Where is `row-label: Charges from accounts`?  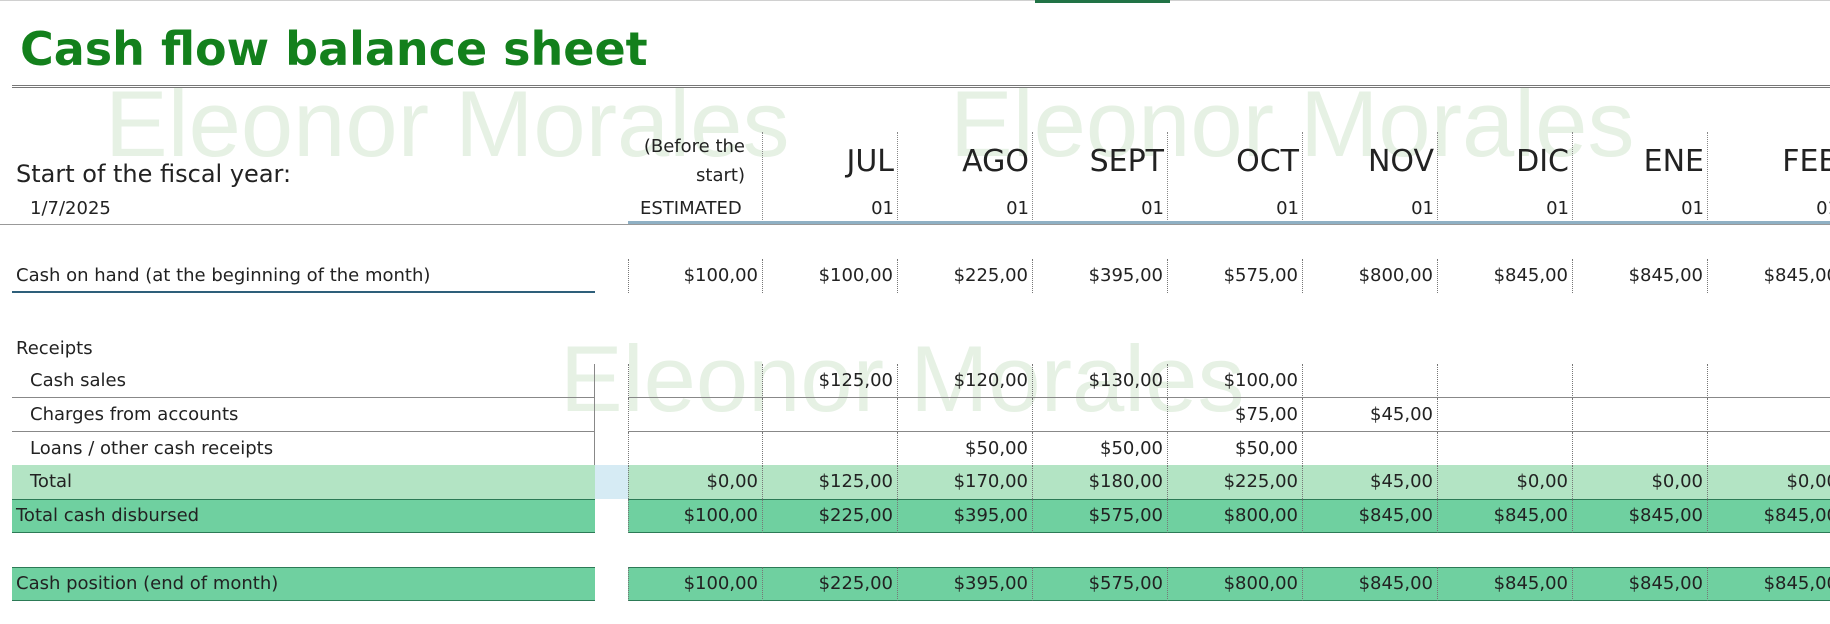
row-label: Charges from accounts is located at coordinates (134, 414).